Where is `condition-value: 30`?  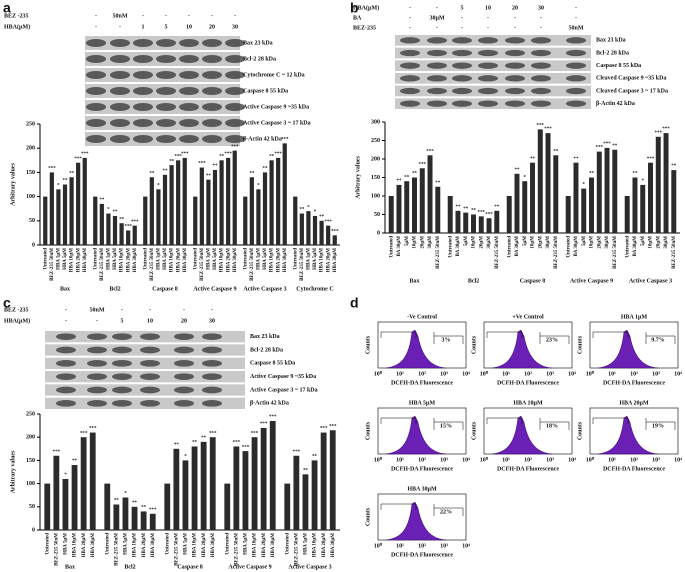
condition-value: 30 is located at coordinates (541, 8).